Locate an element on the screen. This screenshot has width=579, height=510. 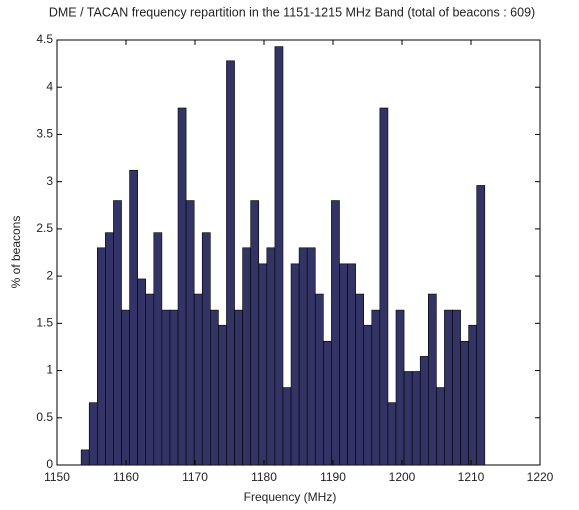
y-tick-label: 3 is located at coordinates (49, 181).